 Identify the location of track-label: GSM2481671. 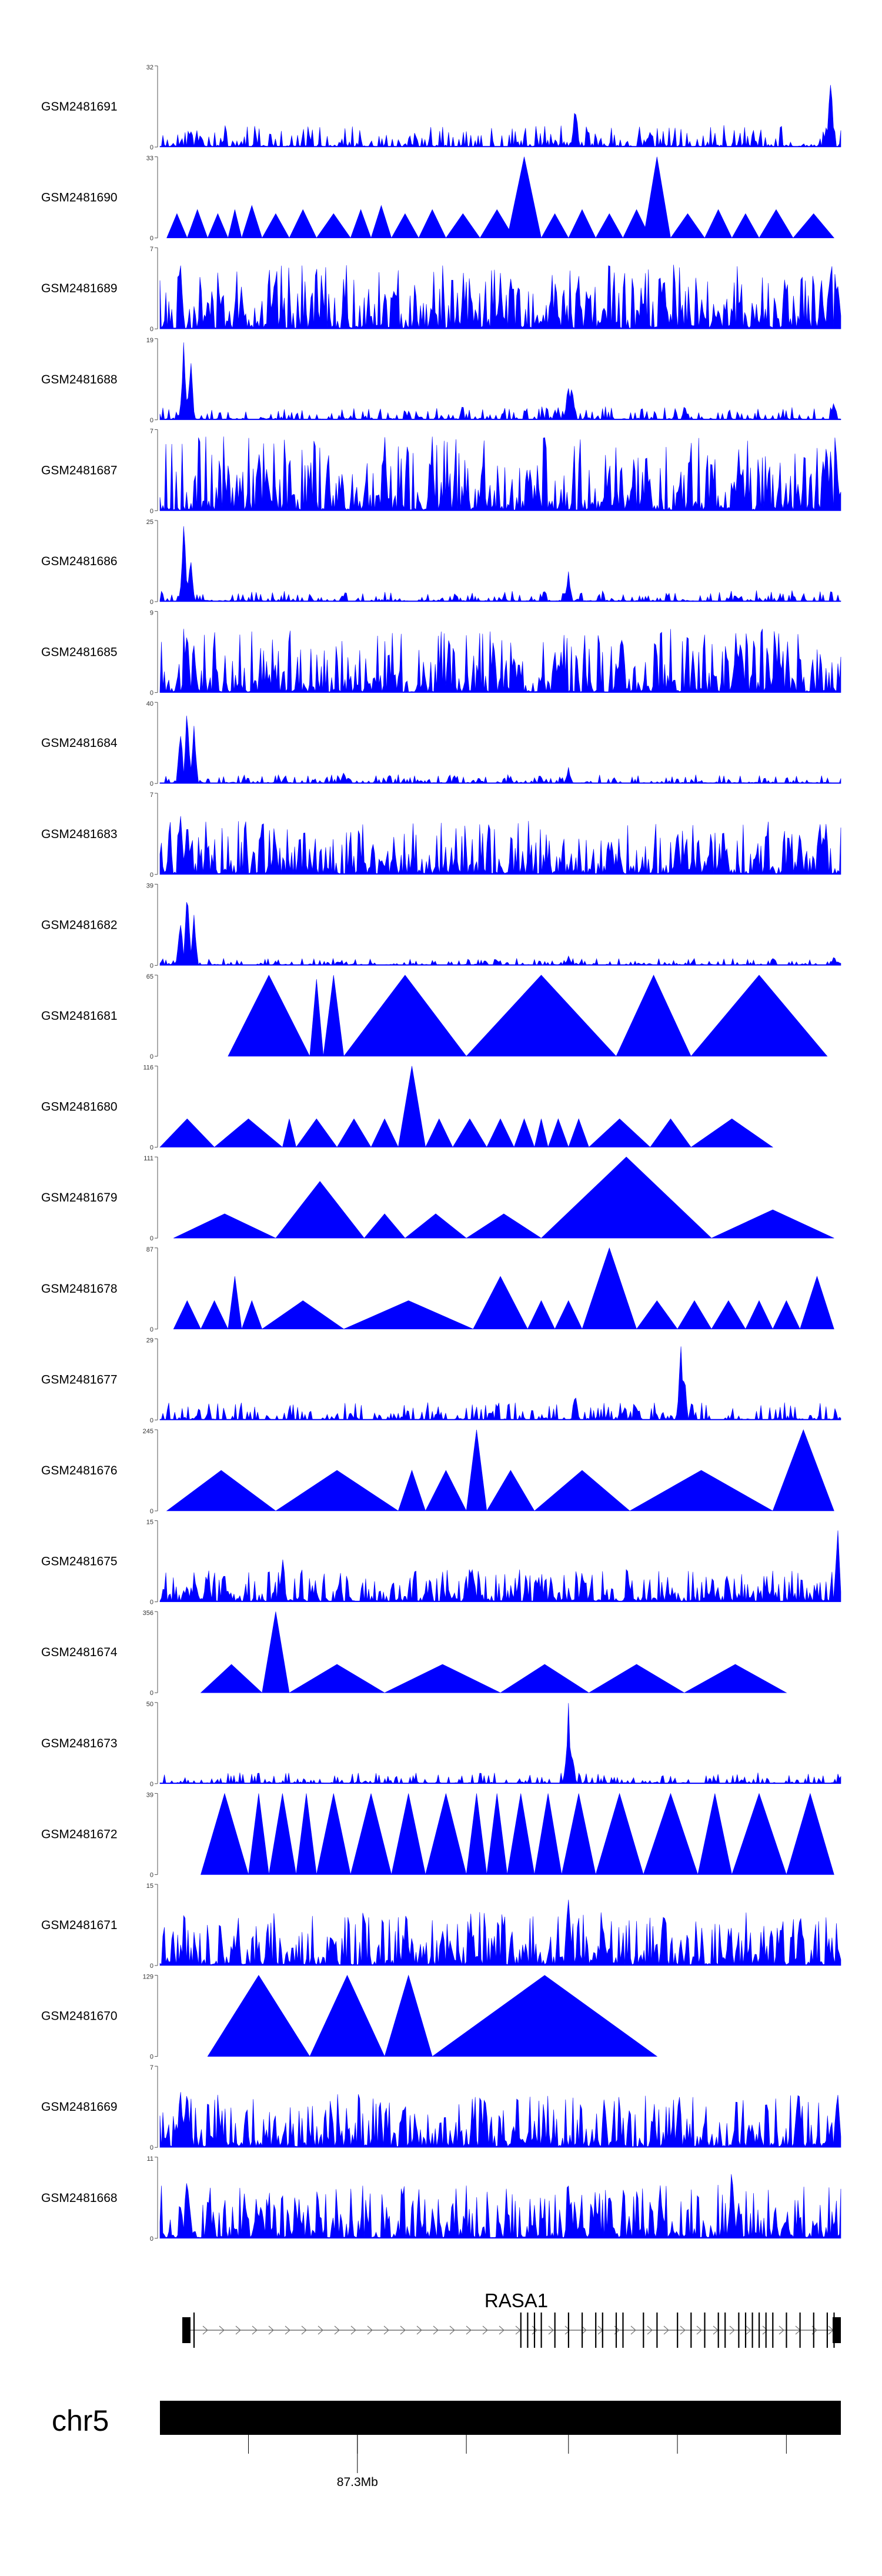
(79, 1925).